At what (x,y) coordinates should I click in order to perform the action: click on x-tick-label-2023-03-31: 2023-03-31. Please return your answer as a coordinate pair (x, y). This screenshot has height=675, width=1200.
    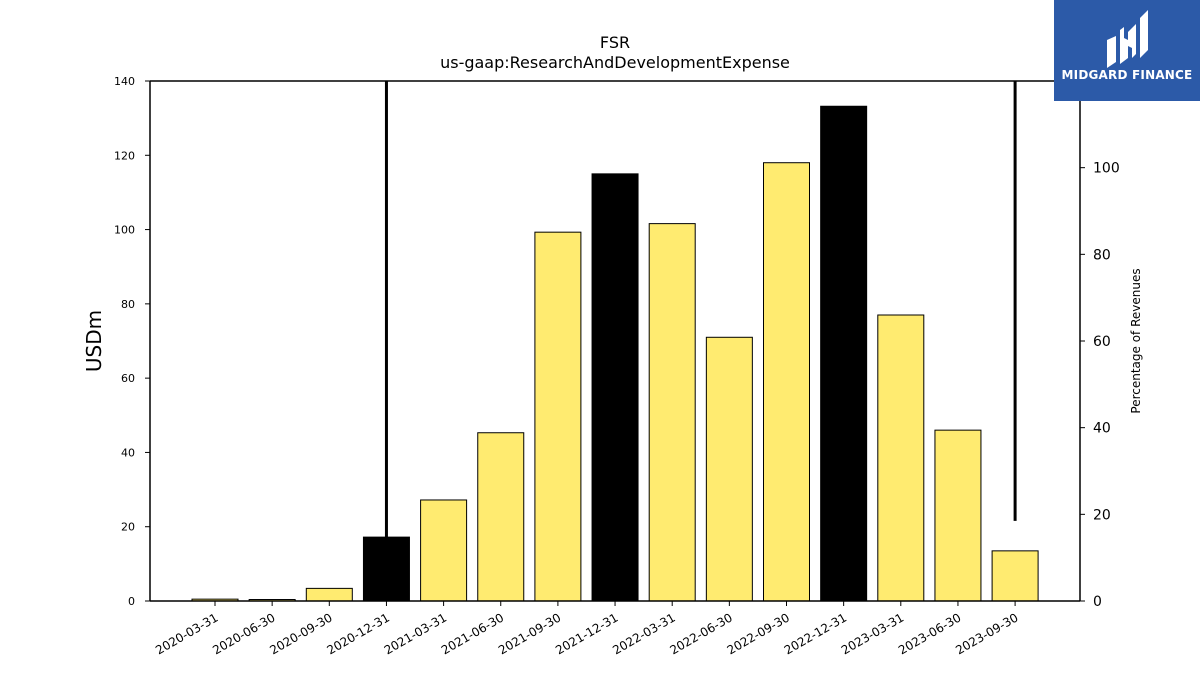
    Looking at the image, I should click on (872, 633).